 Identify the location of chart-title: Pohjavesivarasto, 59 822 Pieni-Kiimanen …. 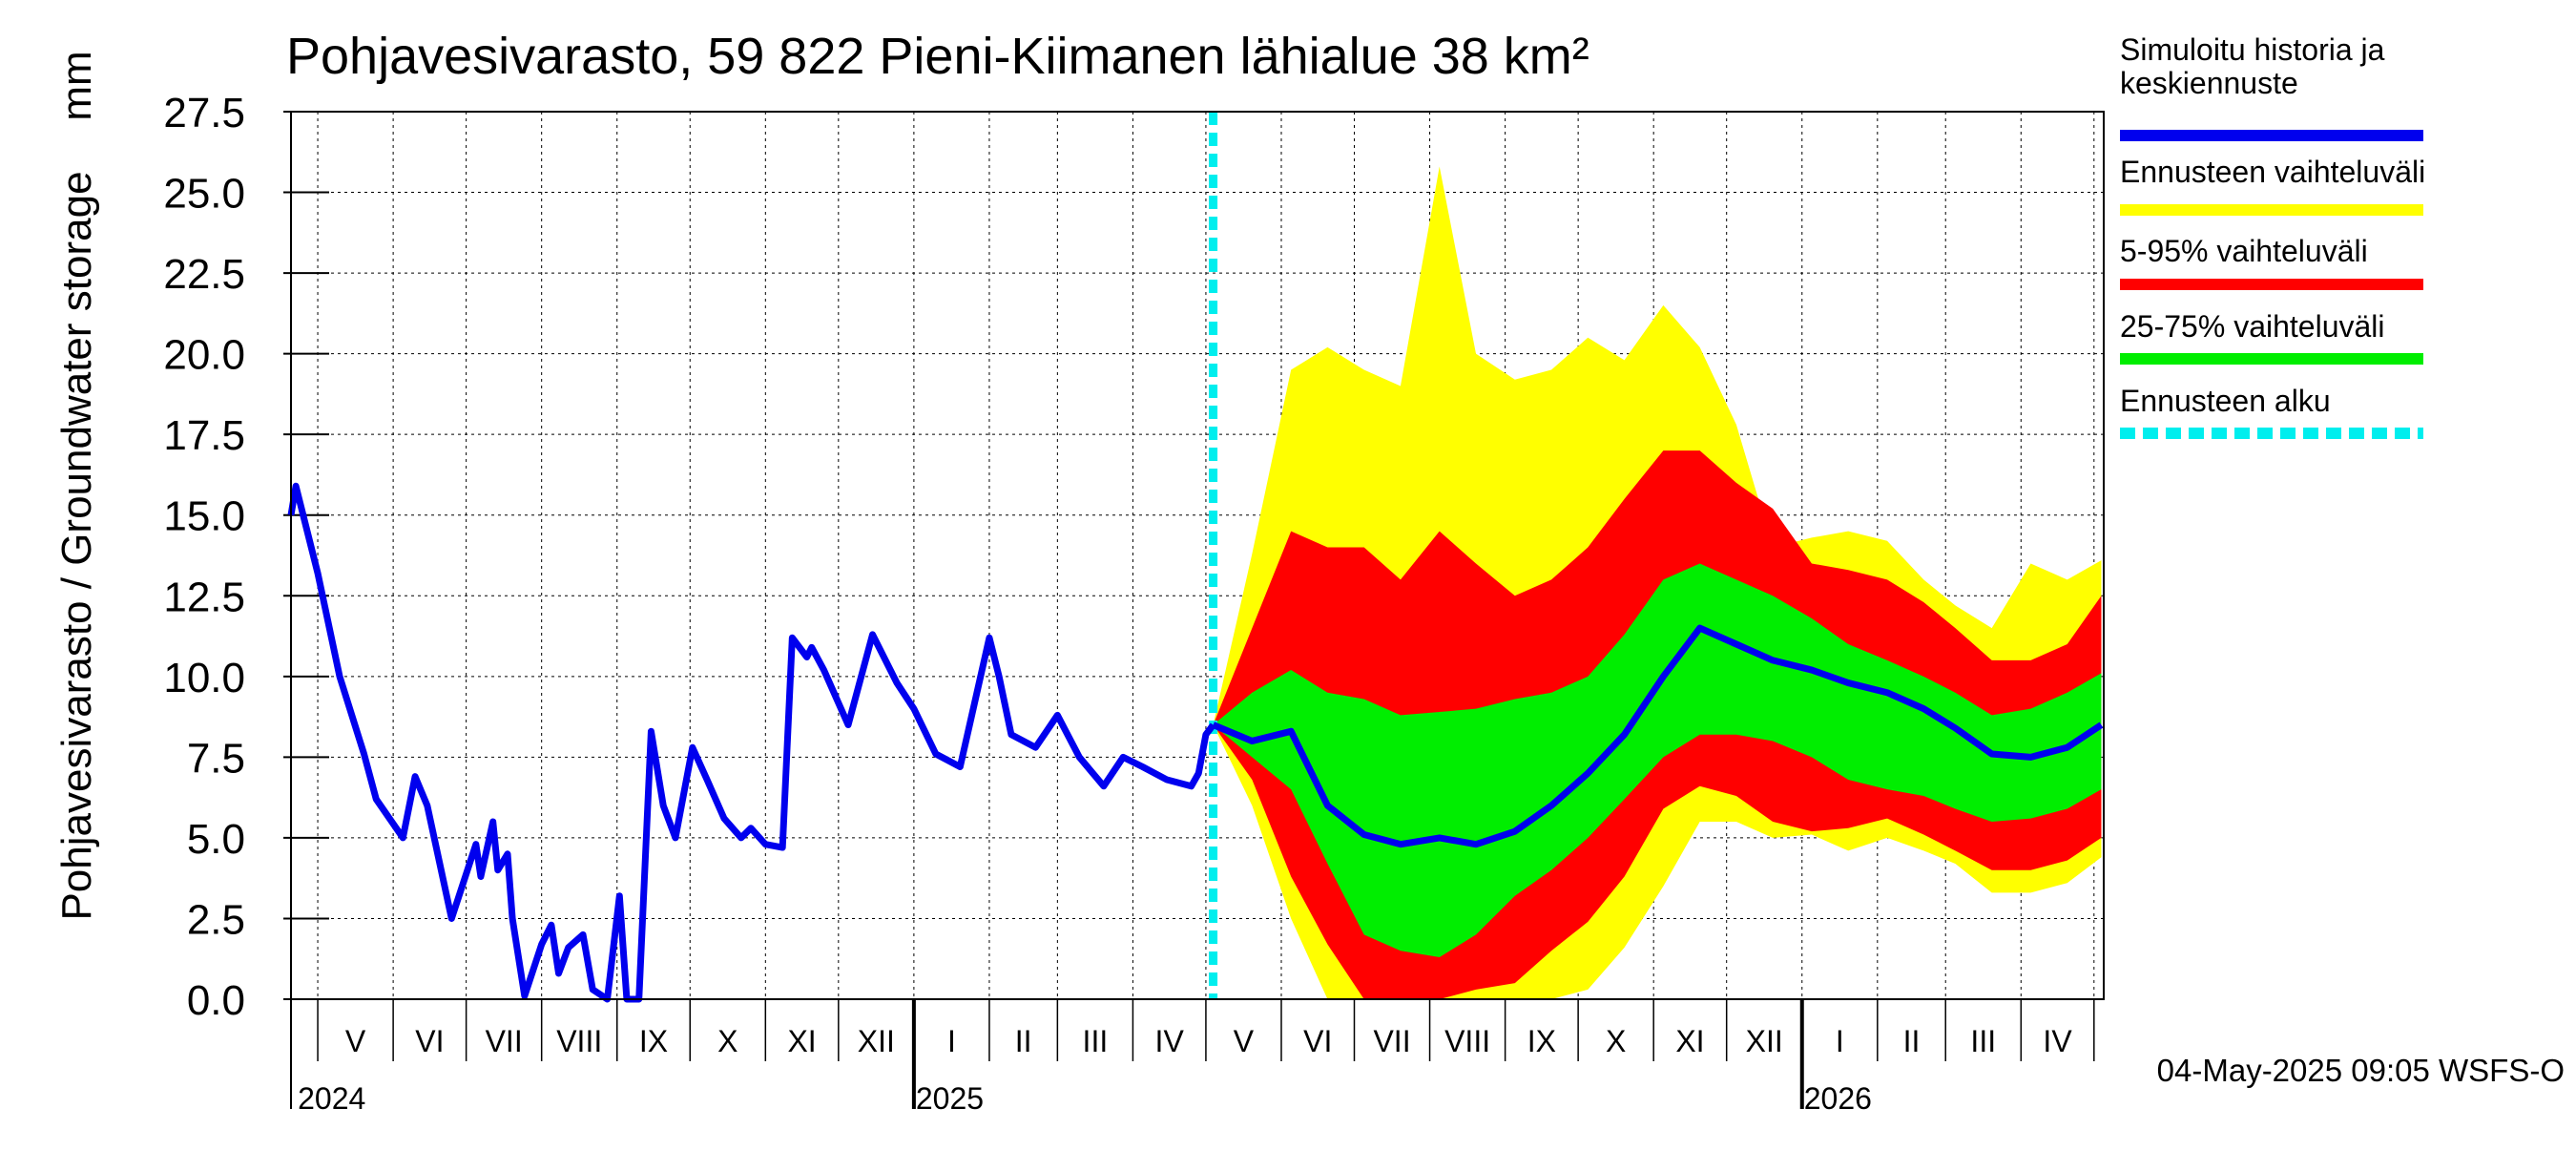
(937, 56).